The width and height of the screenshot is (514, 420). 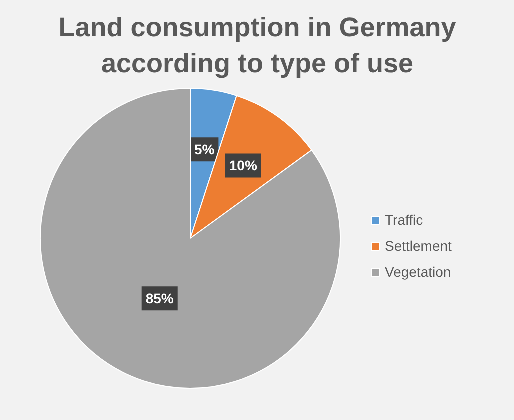 I want to click on data-label: 5%, so click(x=205, y=150).